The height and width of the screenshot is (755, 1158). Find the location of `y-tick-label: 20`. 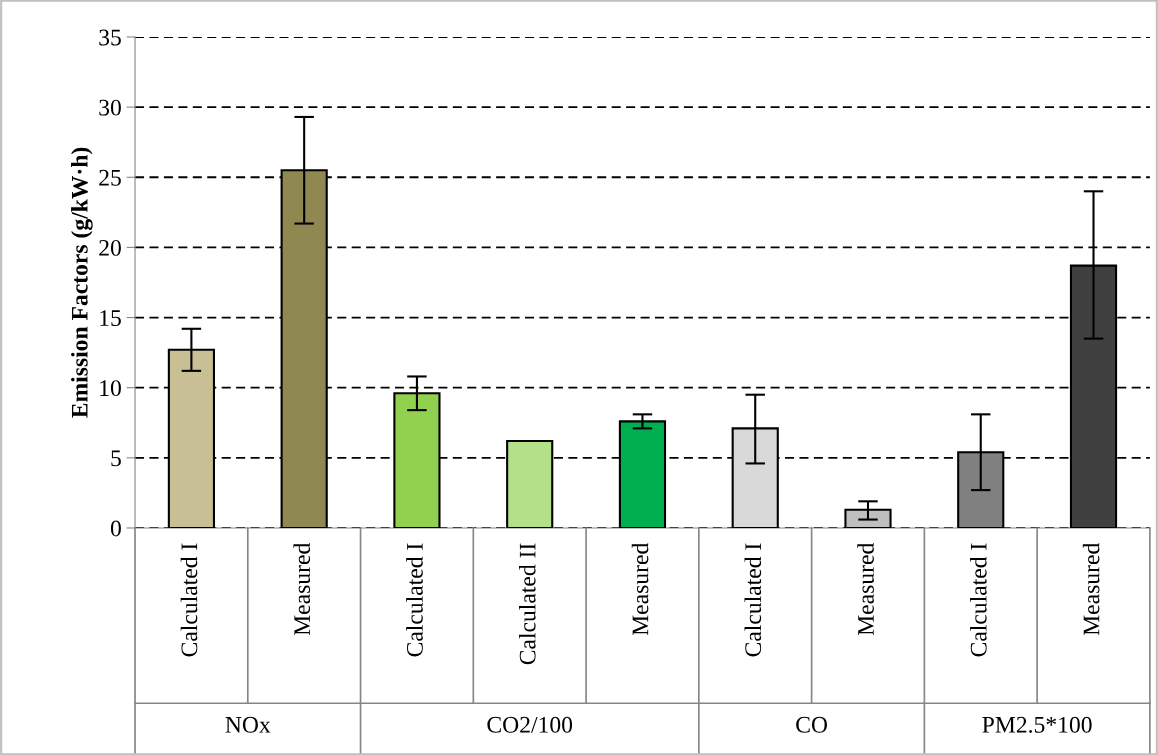

y-tick-label: 20 is located at coordinates (110, 247).